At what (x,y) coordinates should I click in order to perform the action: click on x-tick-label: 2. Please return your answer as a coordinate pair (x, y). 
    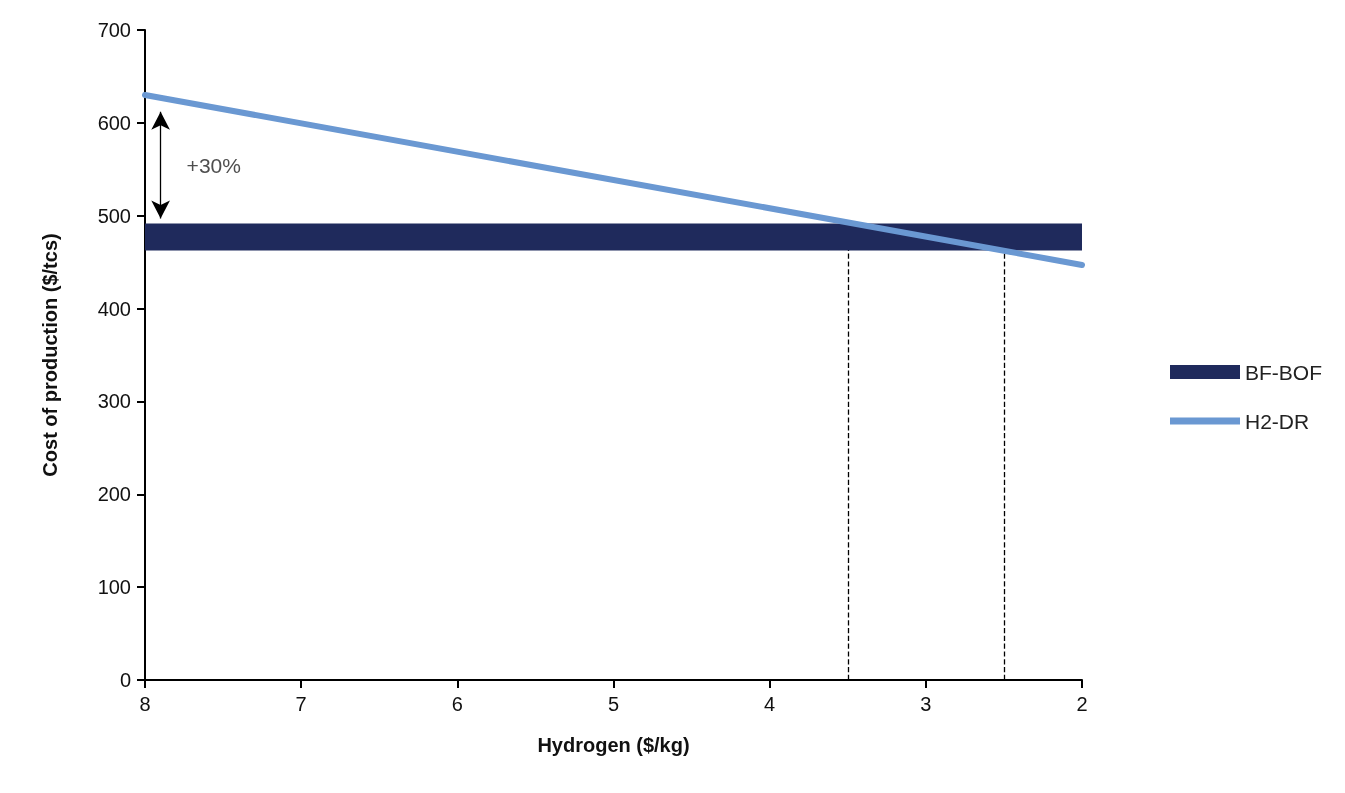
    Looking at the image, I should click on (1082, 704).